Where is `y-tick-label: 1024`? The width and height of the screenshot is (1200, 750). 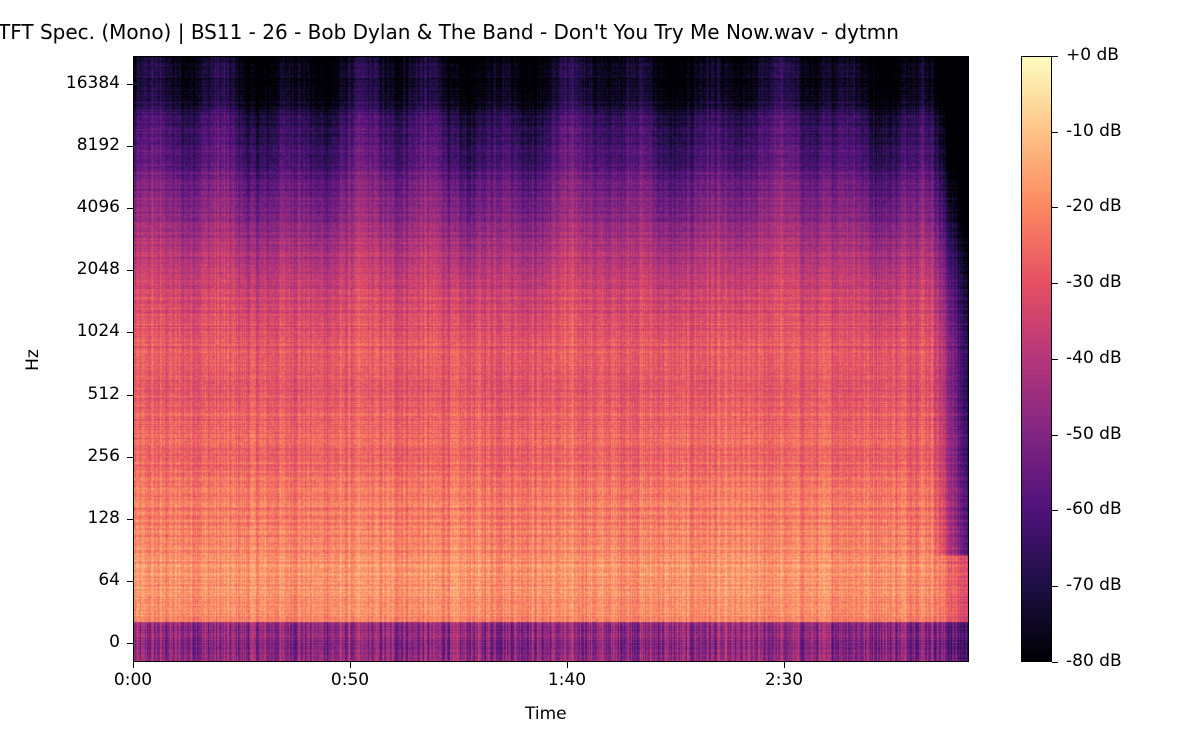 y-tick-label: 1024 is located at coordinates (98, 331).